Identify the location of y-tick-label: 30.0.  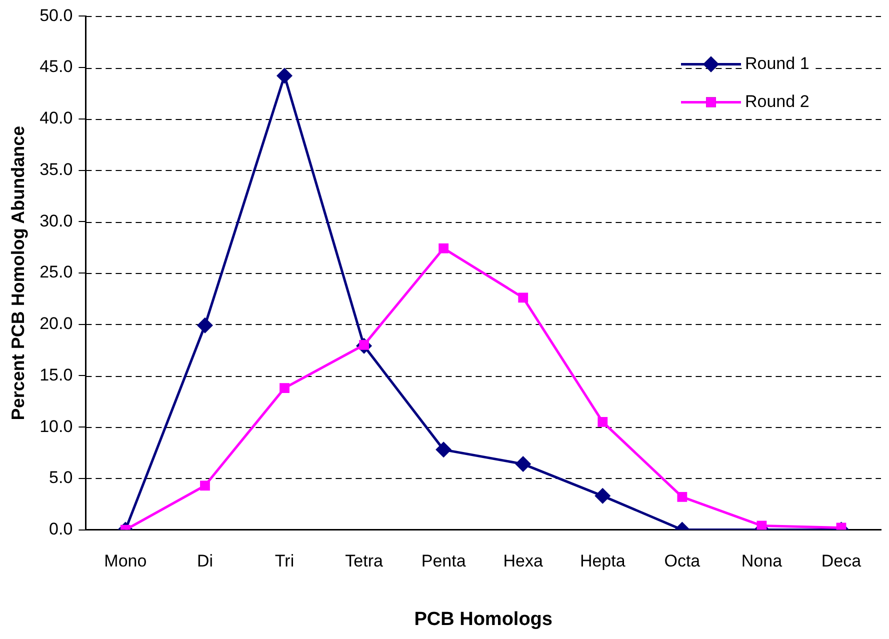
(56, 220).